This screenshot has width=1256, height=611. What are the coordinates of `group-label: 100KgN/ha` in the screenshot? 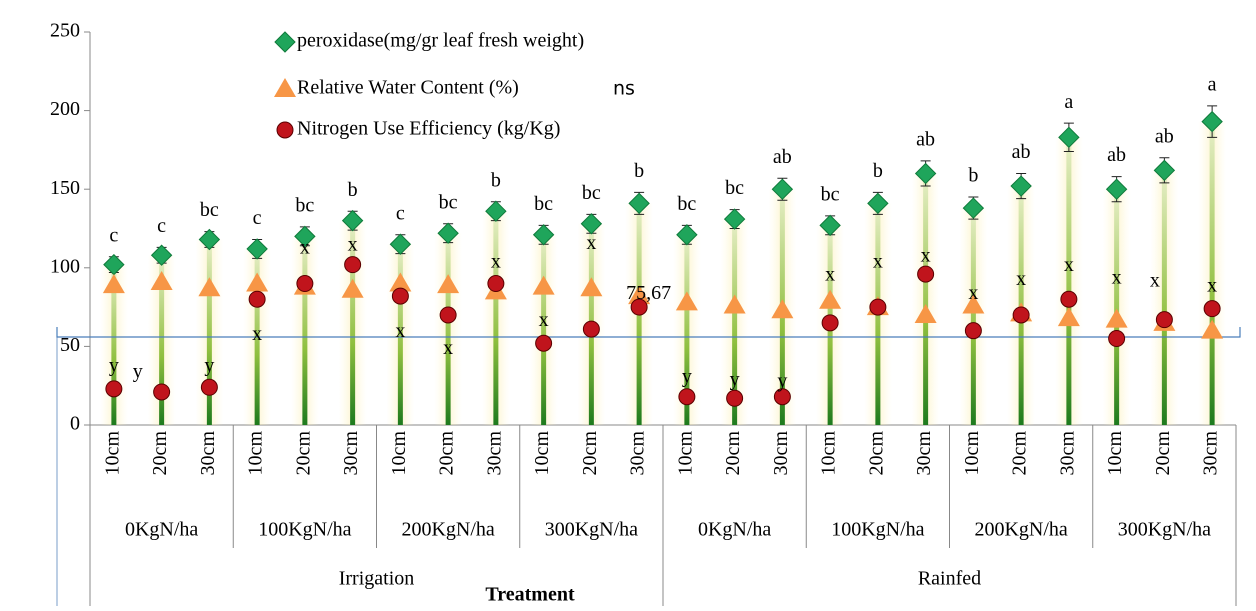 It's located at (304, 530).